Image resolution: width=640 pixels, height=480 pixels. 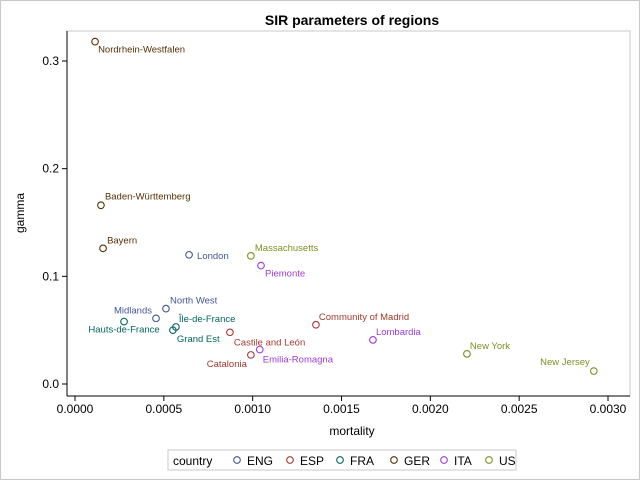 What do you see at coordinates (75, 409) in the screenshot?
I see `x-tick-label: 0.0000` at bounding box center [75, 409].